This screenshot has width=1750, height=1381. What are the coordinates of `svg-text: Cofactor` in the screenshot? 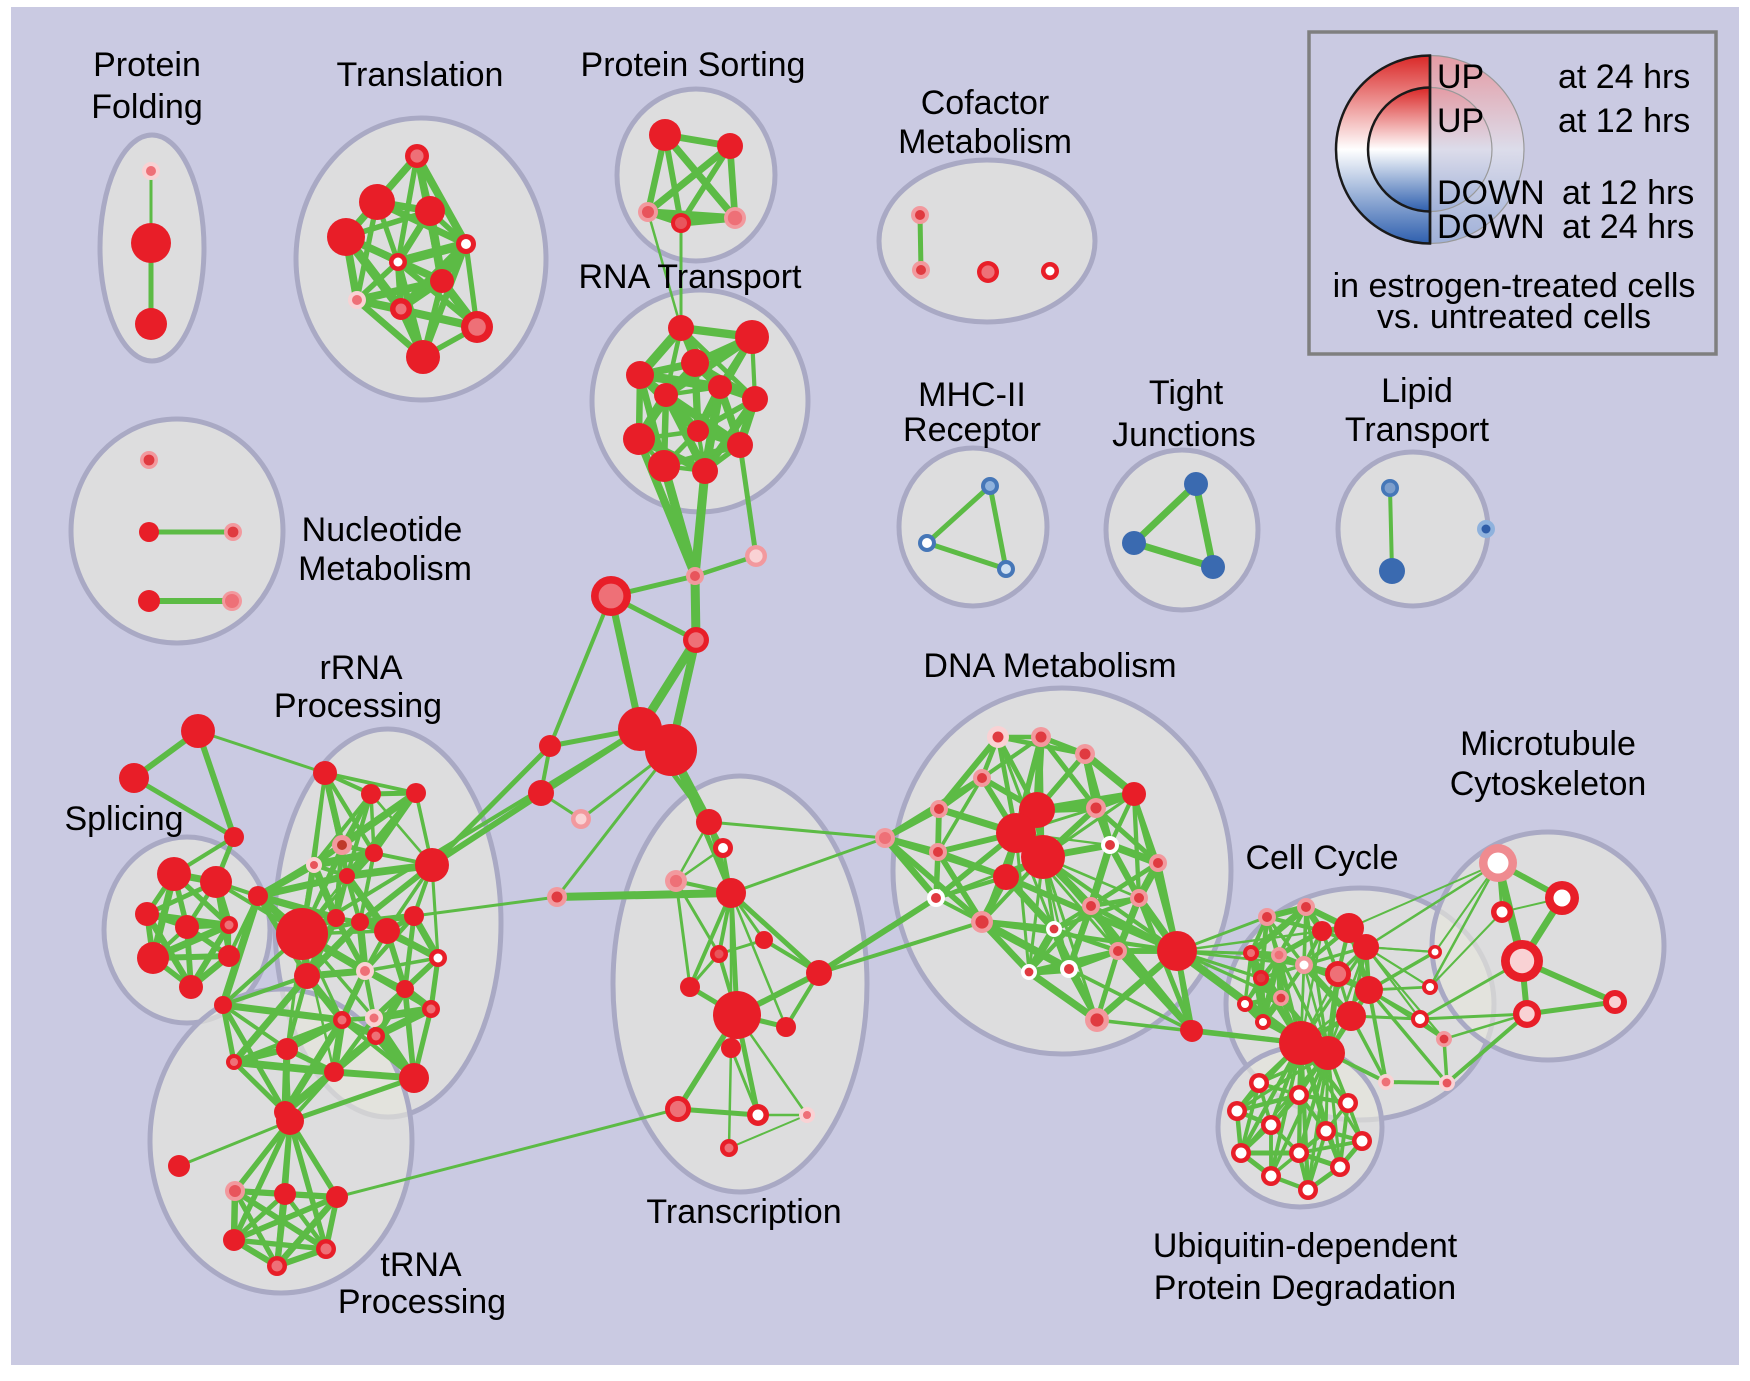 It's located at (985, 103).